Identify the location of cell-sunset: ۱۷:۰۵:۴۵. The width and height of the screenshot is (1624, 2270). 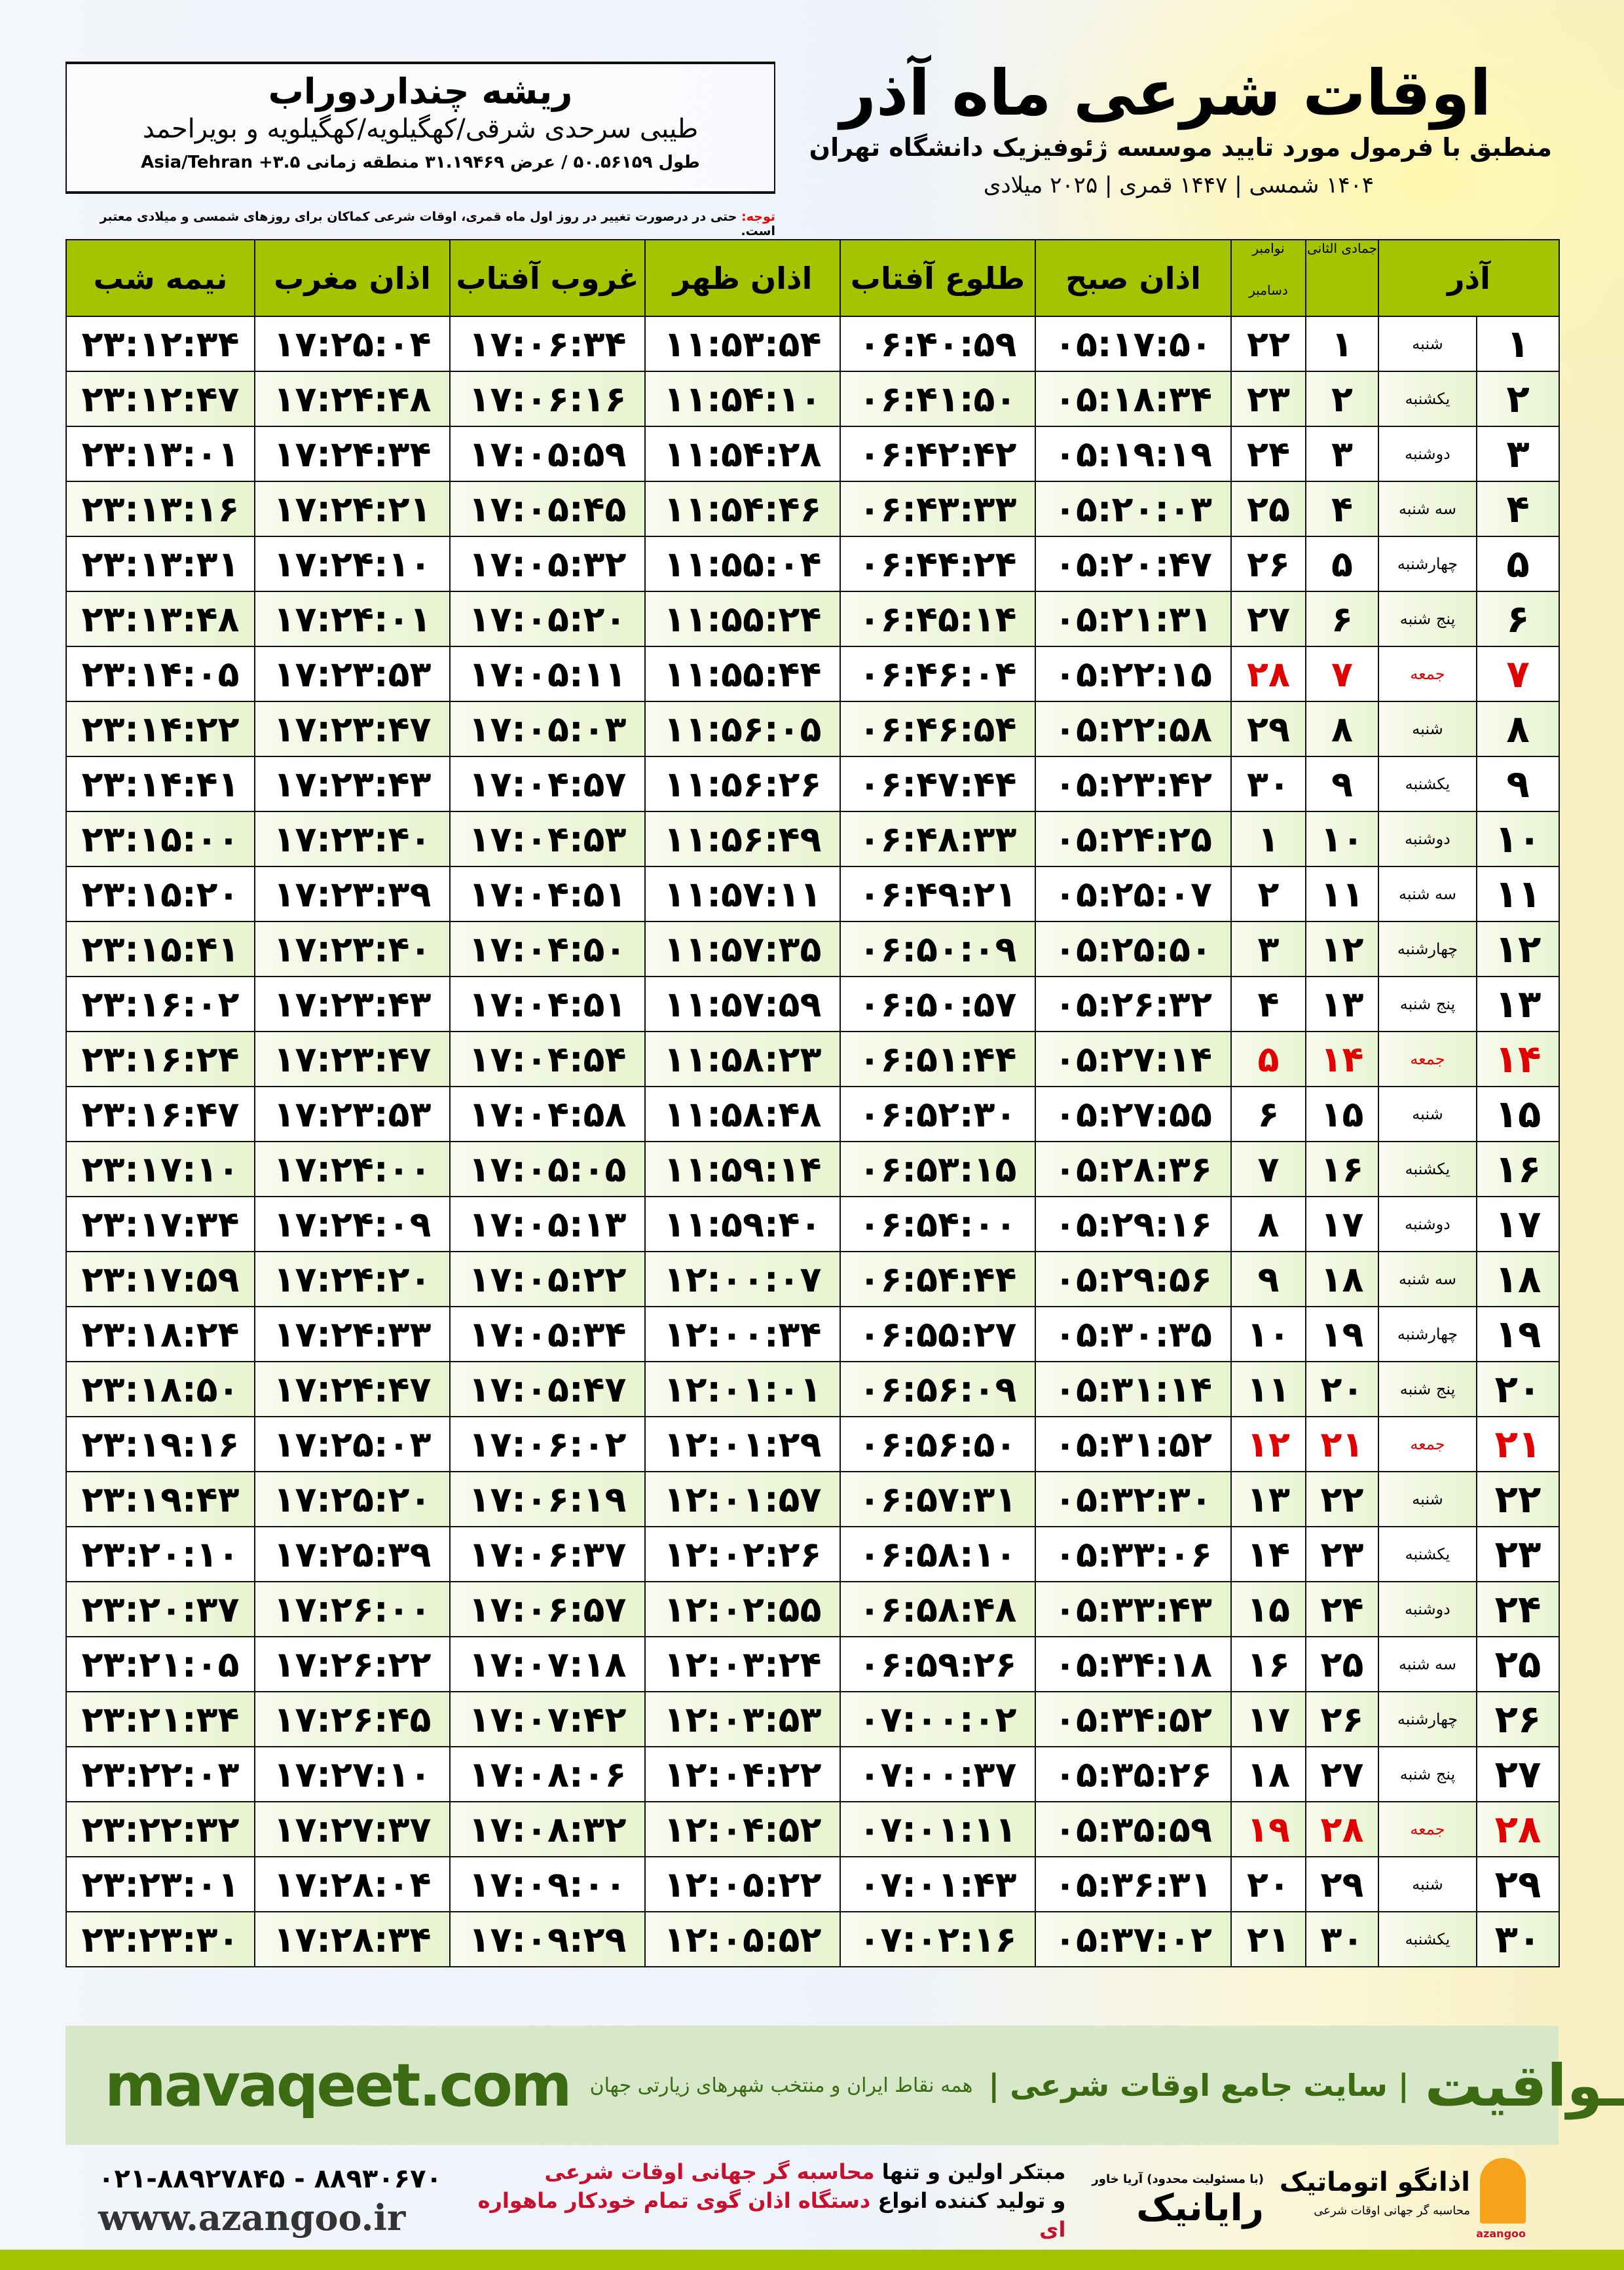
(547, 509).